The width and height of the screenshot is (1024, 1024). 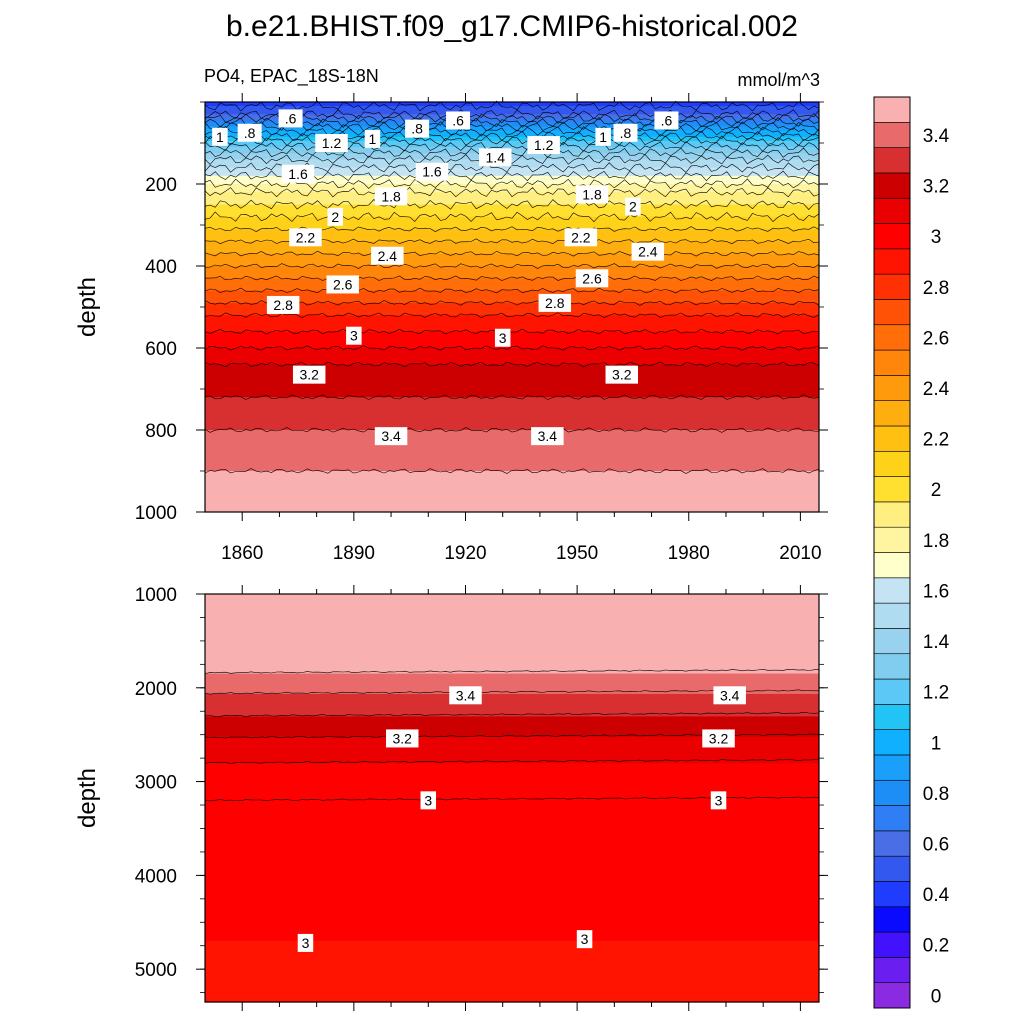 I want to click on y-tick-label: 600, so click(x=161, y=349).